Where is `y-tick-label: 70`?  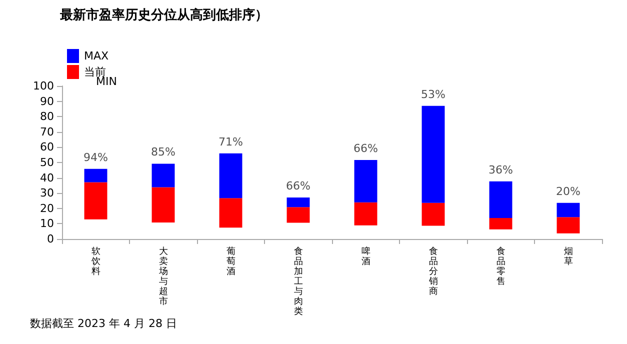
y-tick-label: 70 is located at coordinates (47, 131).